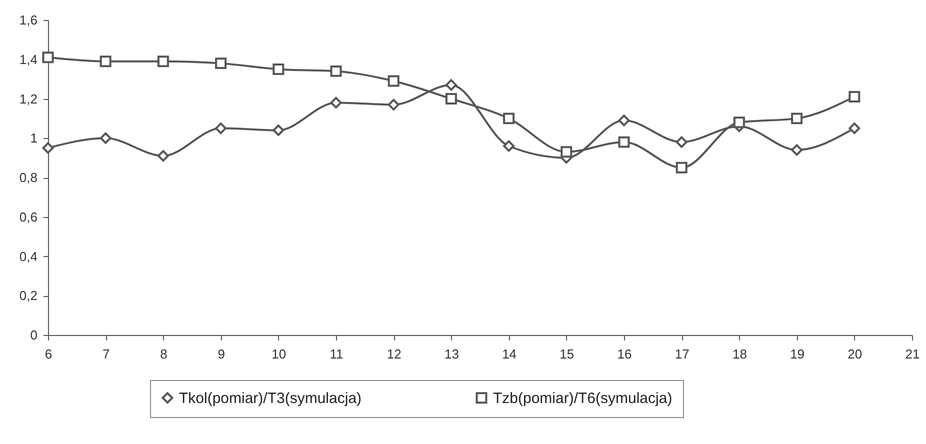 The image size is (926, 444). I want to click on y-tick-label: 0,2, so click(28, 296).